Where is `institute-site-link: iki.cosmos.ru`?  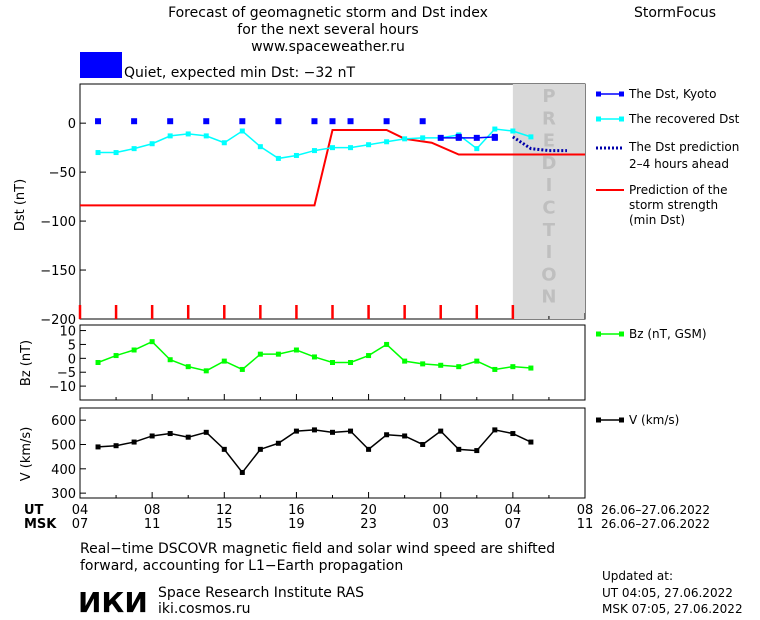 institute-site-link: iki.cosmos.ru is located at coordinates (204, 609).